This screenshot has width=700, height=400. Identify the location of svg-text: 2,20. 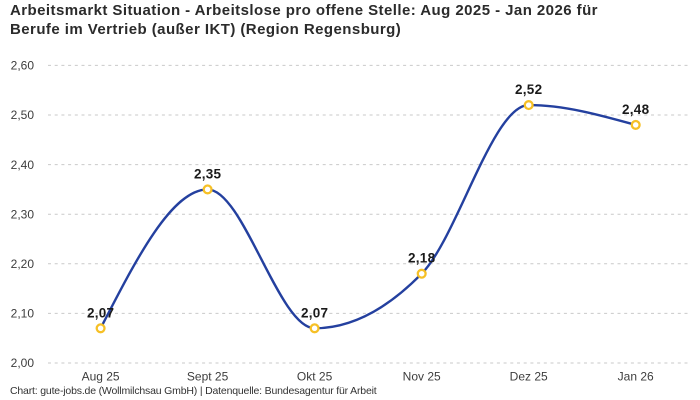
(23, 264).